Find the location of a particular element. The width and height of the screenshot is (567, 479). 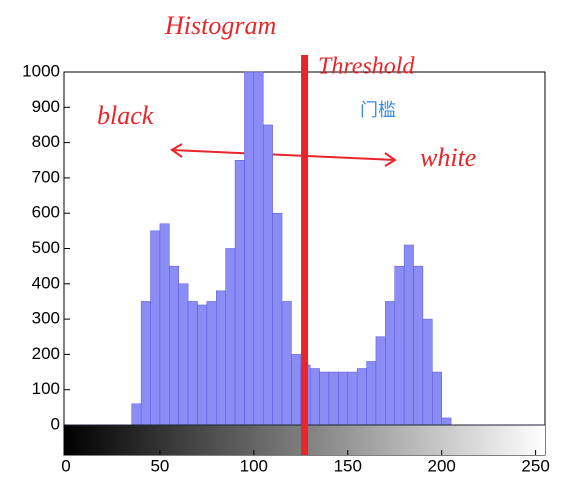

left-label: black is located at coordinates (125, 115).